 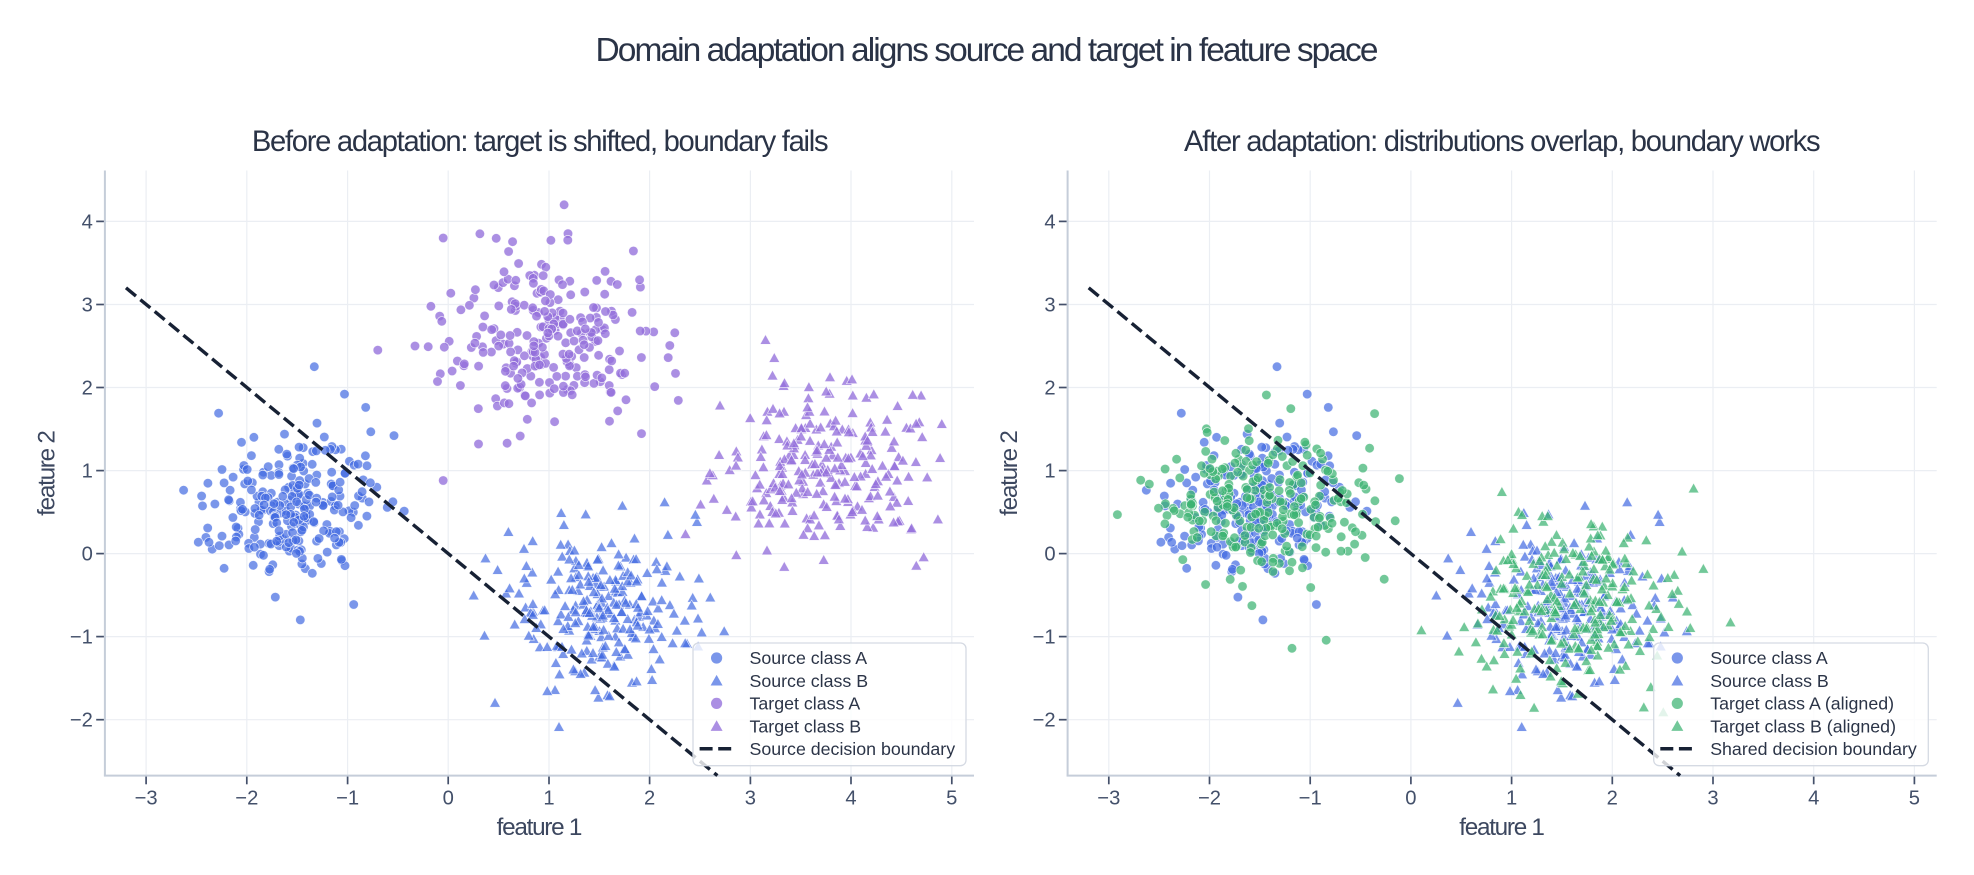 I want to click on svg-text: Source decision boundary, so click(x=853, y=749).